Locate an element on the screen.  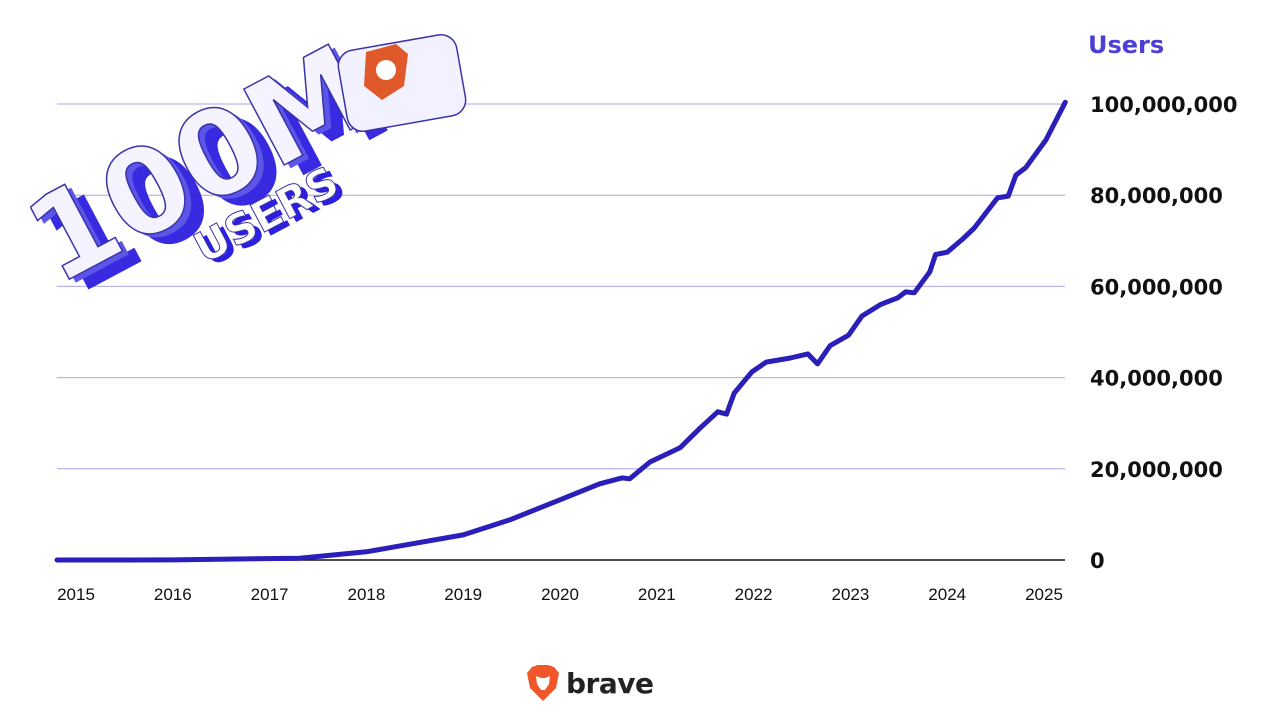
x-tick-label: 2024 is located at coordinates (947, 594).